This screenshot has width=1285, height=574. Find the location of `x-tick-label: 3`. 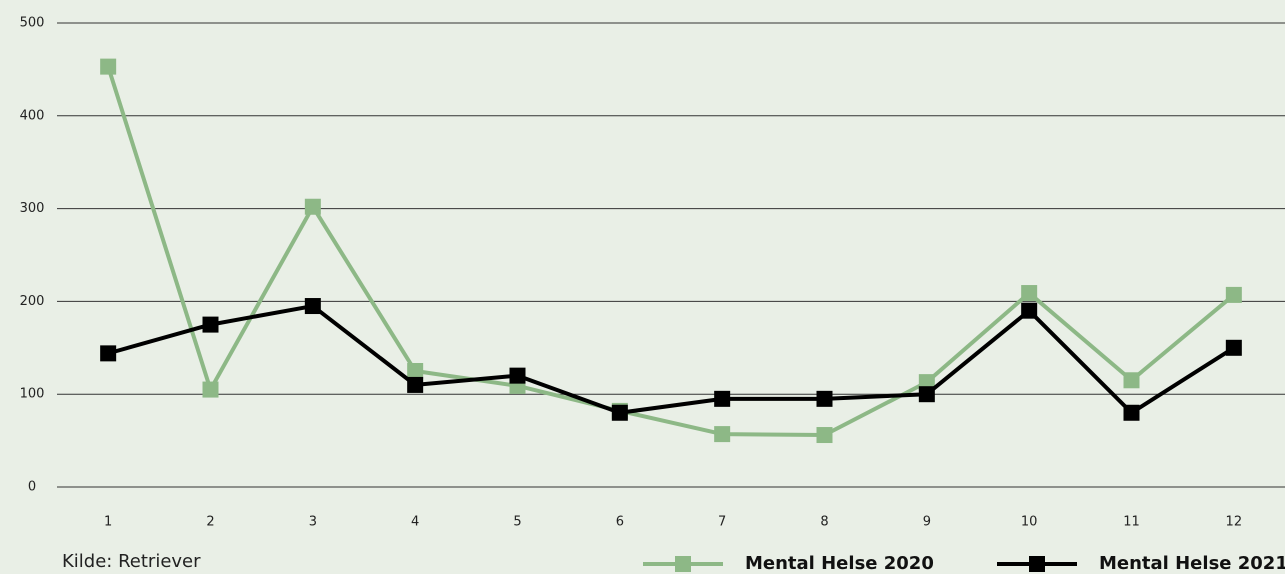

x-tick-label: 3 is located at coordinates (313, 522).